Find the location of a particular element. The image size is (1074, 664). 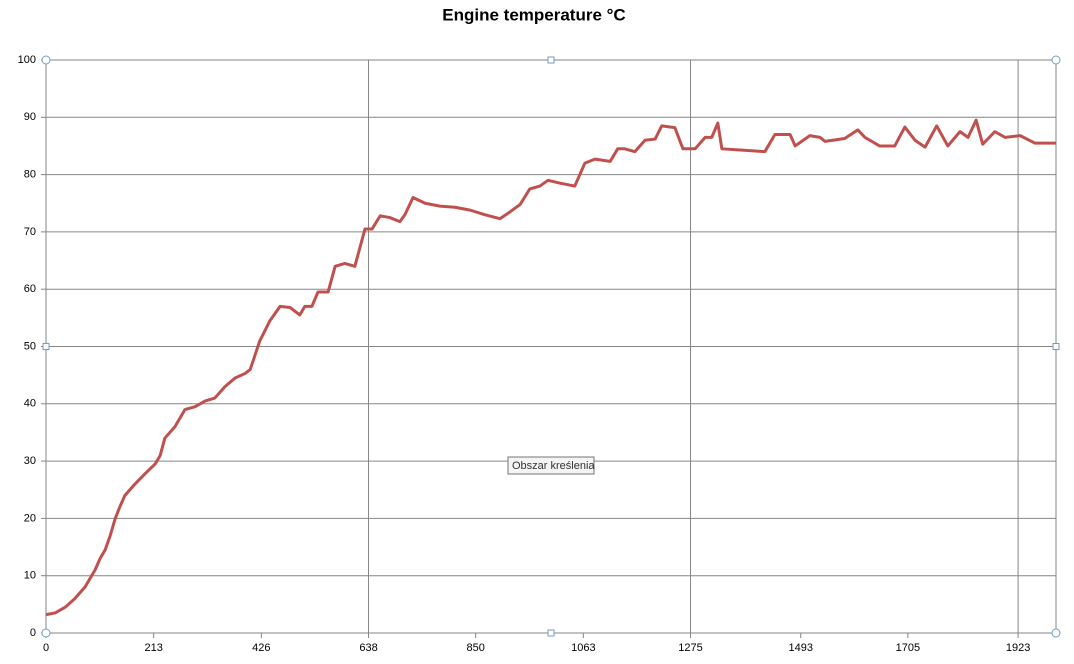

x-tick-label: 1275 is located at coordinates (690, 648).